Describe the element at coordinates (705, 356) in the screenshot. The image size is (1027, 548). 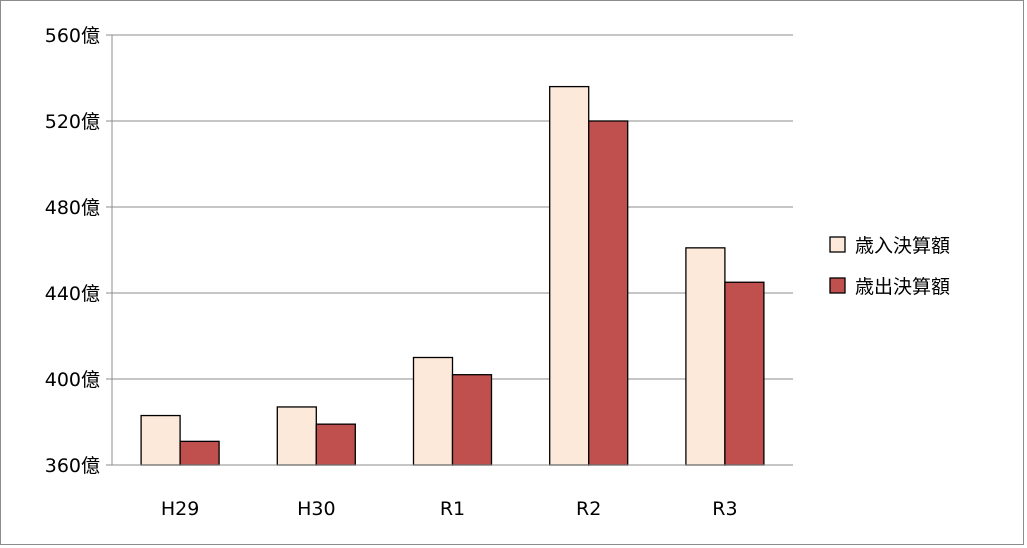
I see `bar-revenue-R3` at that location.